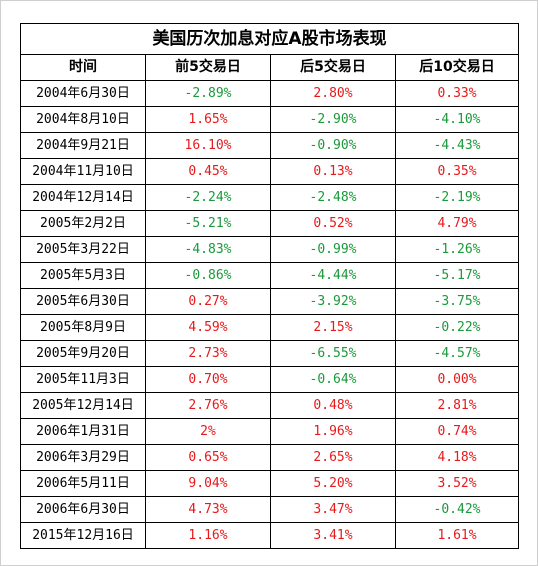 The width and height of the screenshot is (538, 566). Describe the element at coordinates (208, 145) in the screenshot. I see `cell-pre5: 16.10%` at that location.